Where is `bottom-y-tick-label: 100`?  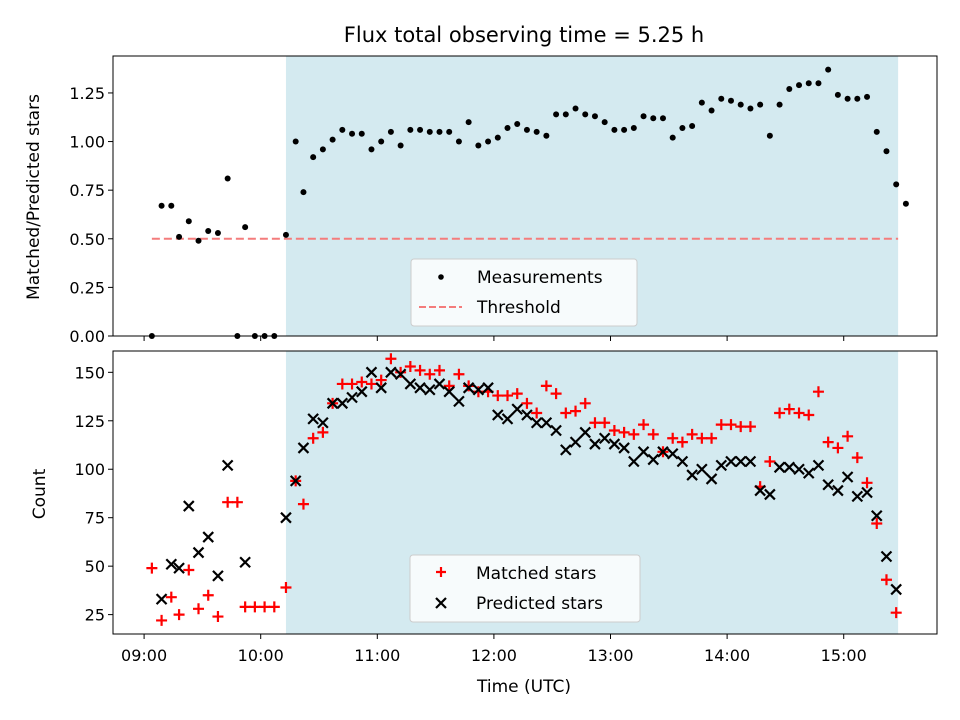 bottom-y-tick-label: 100 is located at coordinates (89, 469).